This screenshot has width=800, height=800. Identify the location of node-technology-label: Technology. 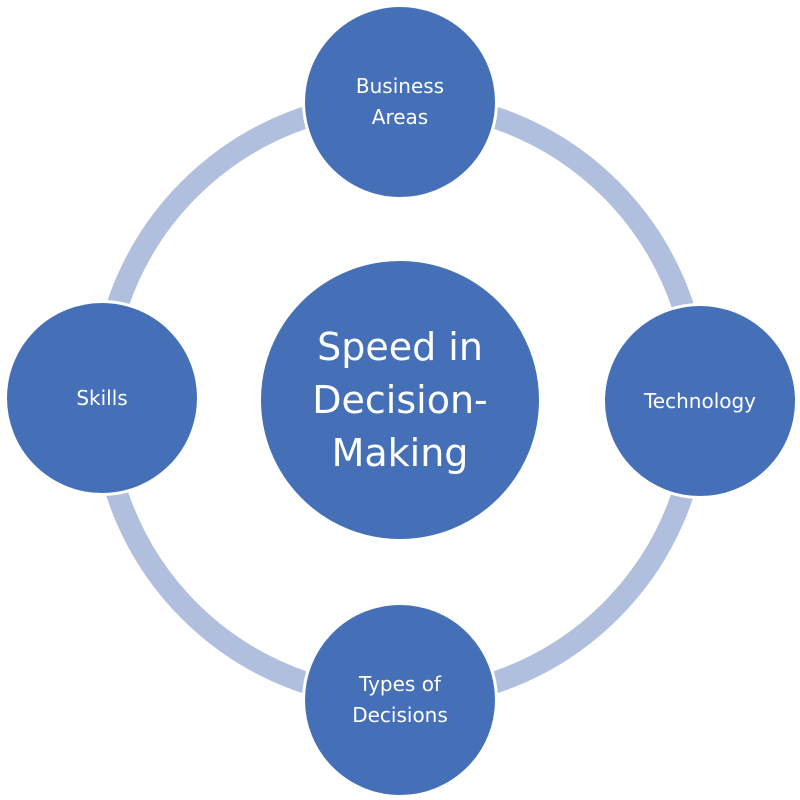
(700, 400).